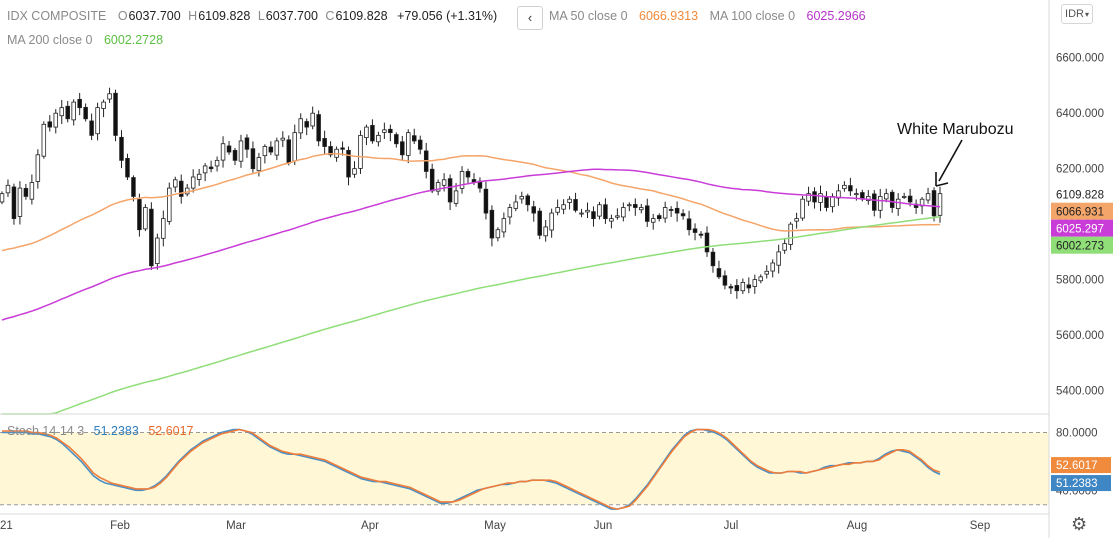 The height and width of the screenshot is (538, 1114). I want to click on ma50-label: MA 50 close 0, so click(588, 16).